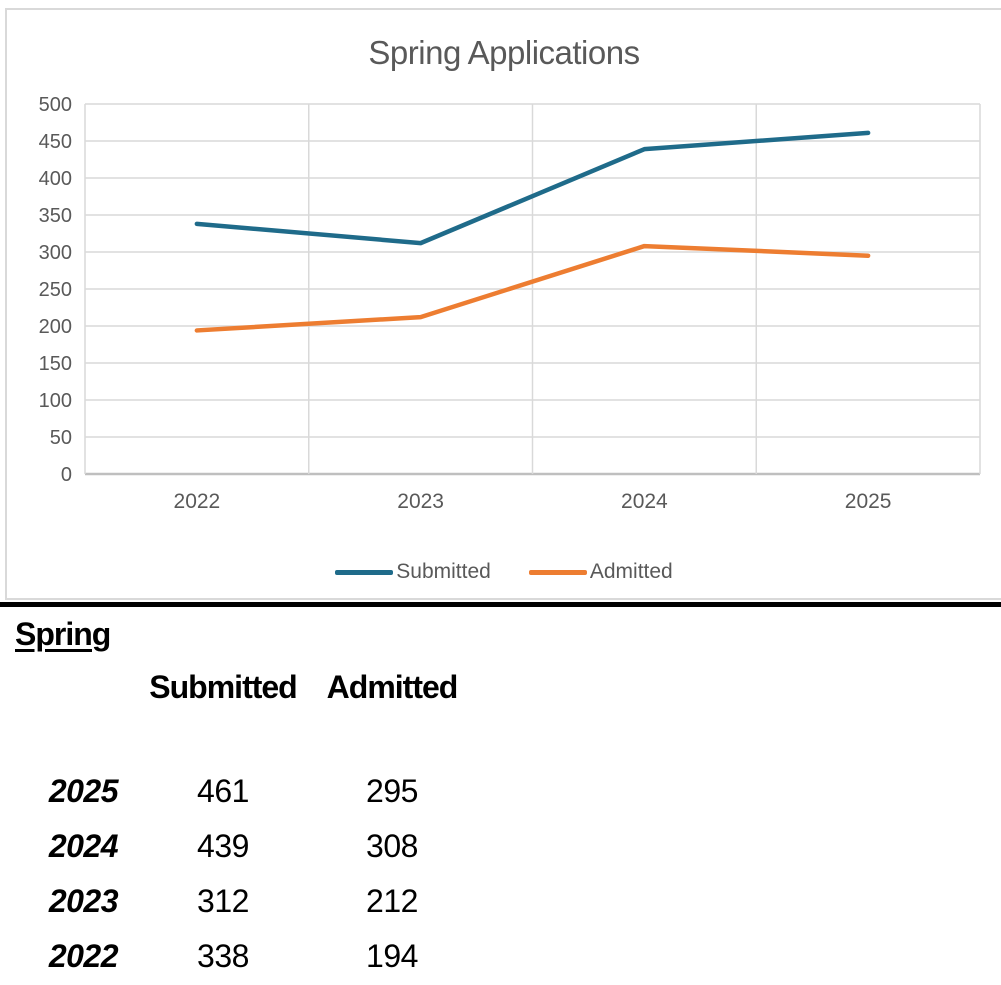 The width and height of the screenshot is (1001, 985). I want to click on x-axis-category-label: 2022, so click(197, 501).